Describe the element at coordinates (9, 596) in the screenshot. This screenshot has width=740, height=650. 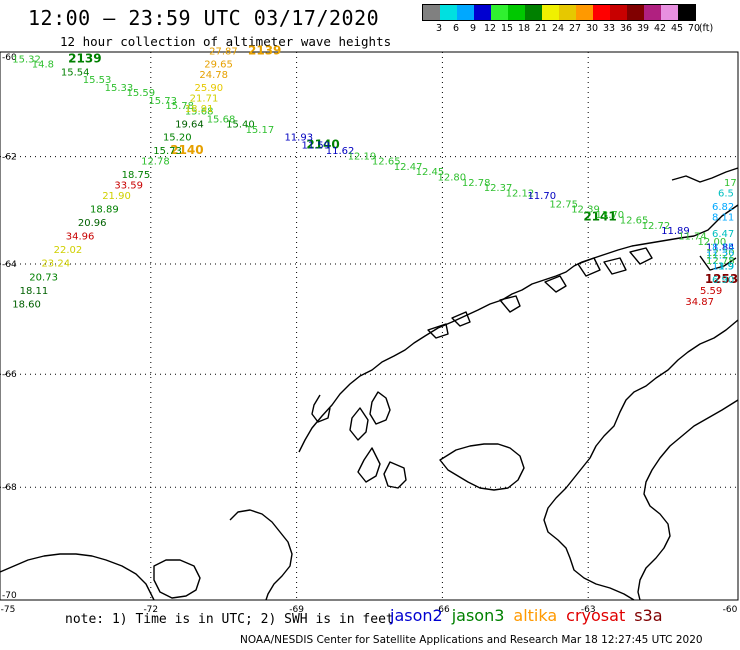
I see `latitude-label: -70` at that location.